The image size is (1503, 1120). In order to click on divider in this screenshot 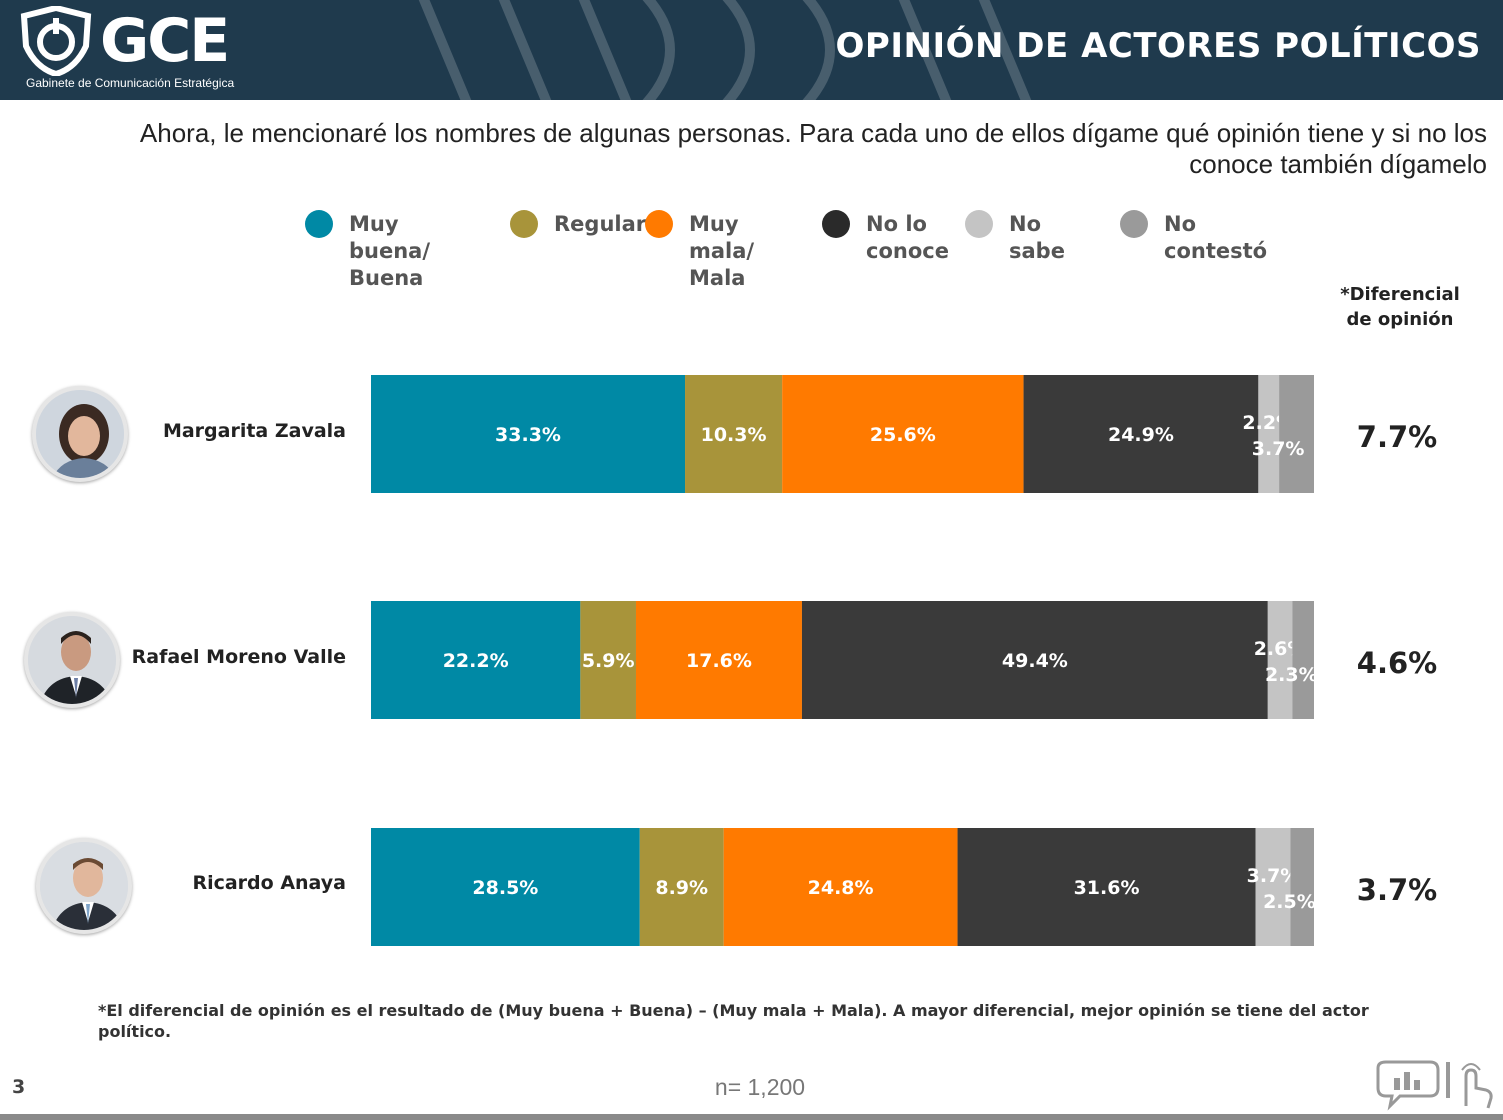, I will do `click(1448, 1080)`.